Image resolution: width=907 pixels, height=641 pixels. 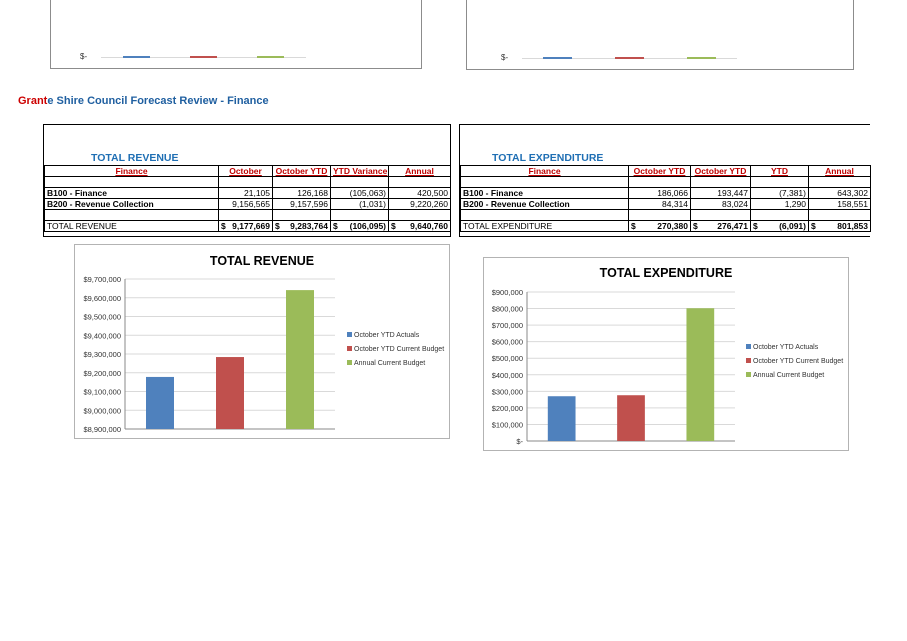 I want to click on revenue-header-october-ytd: October YTD, so click(x=301, y=171).